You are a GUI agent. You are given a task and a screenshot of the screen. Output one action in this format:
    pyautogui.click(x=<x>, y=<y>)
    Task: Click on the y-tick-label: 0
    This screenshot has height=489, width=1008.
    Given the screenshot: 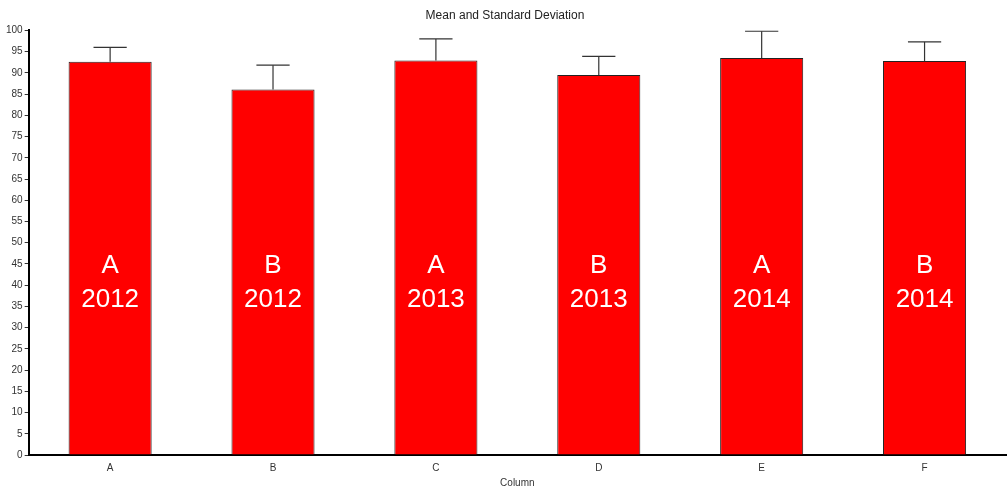 What is the action you would take?
    pyautogui.click(x=20, y=454)
    